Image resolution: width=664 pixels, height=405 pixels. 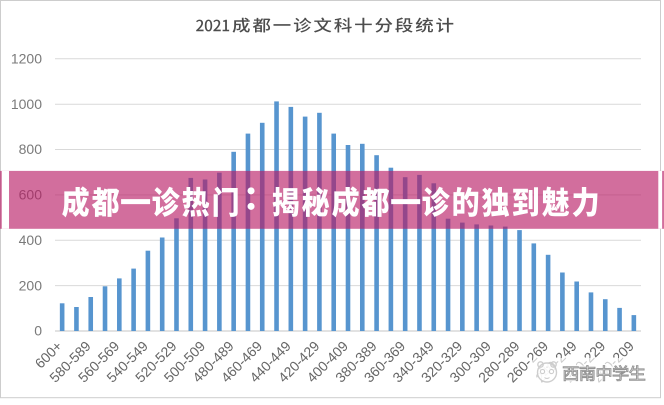 I want to click on svg-text: 1000, so click(x=26, y=104).